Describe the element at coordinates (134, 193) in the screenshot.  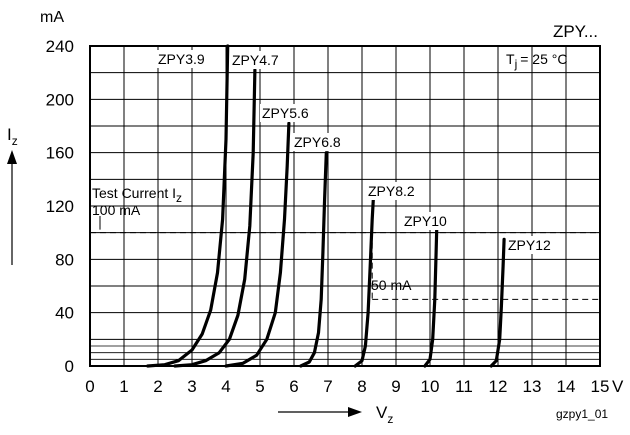
I see `test-current-text: Test Current I` at that location.